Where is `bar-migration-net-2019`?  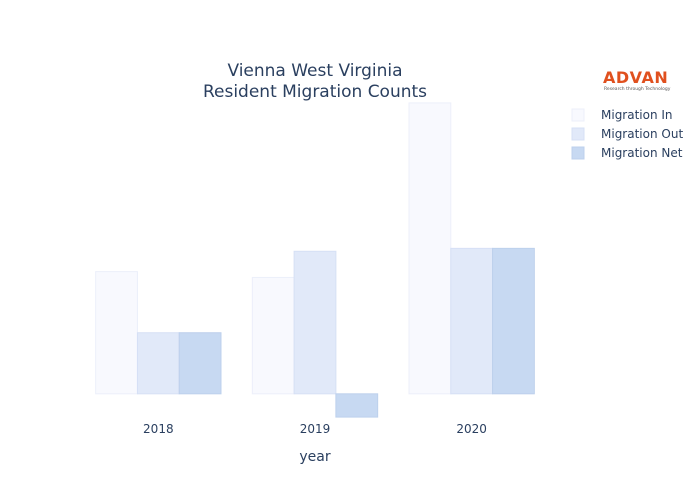
bar-migration-net-2019 is located at coordinates (357, 405).